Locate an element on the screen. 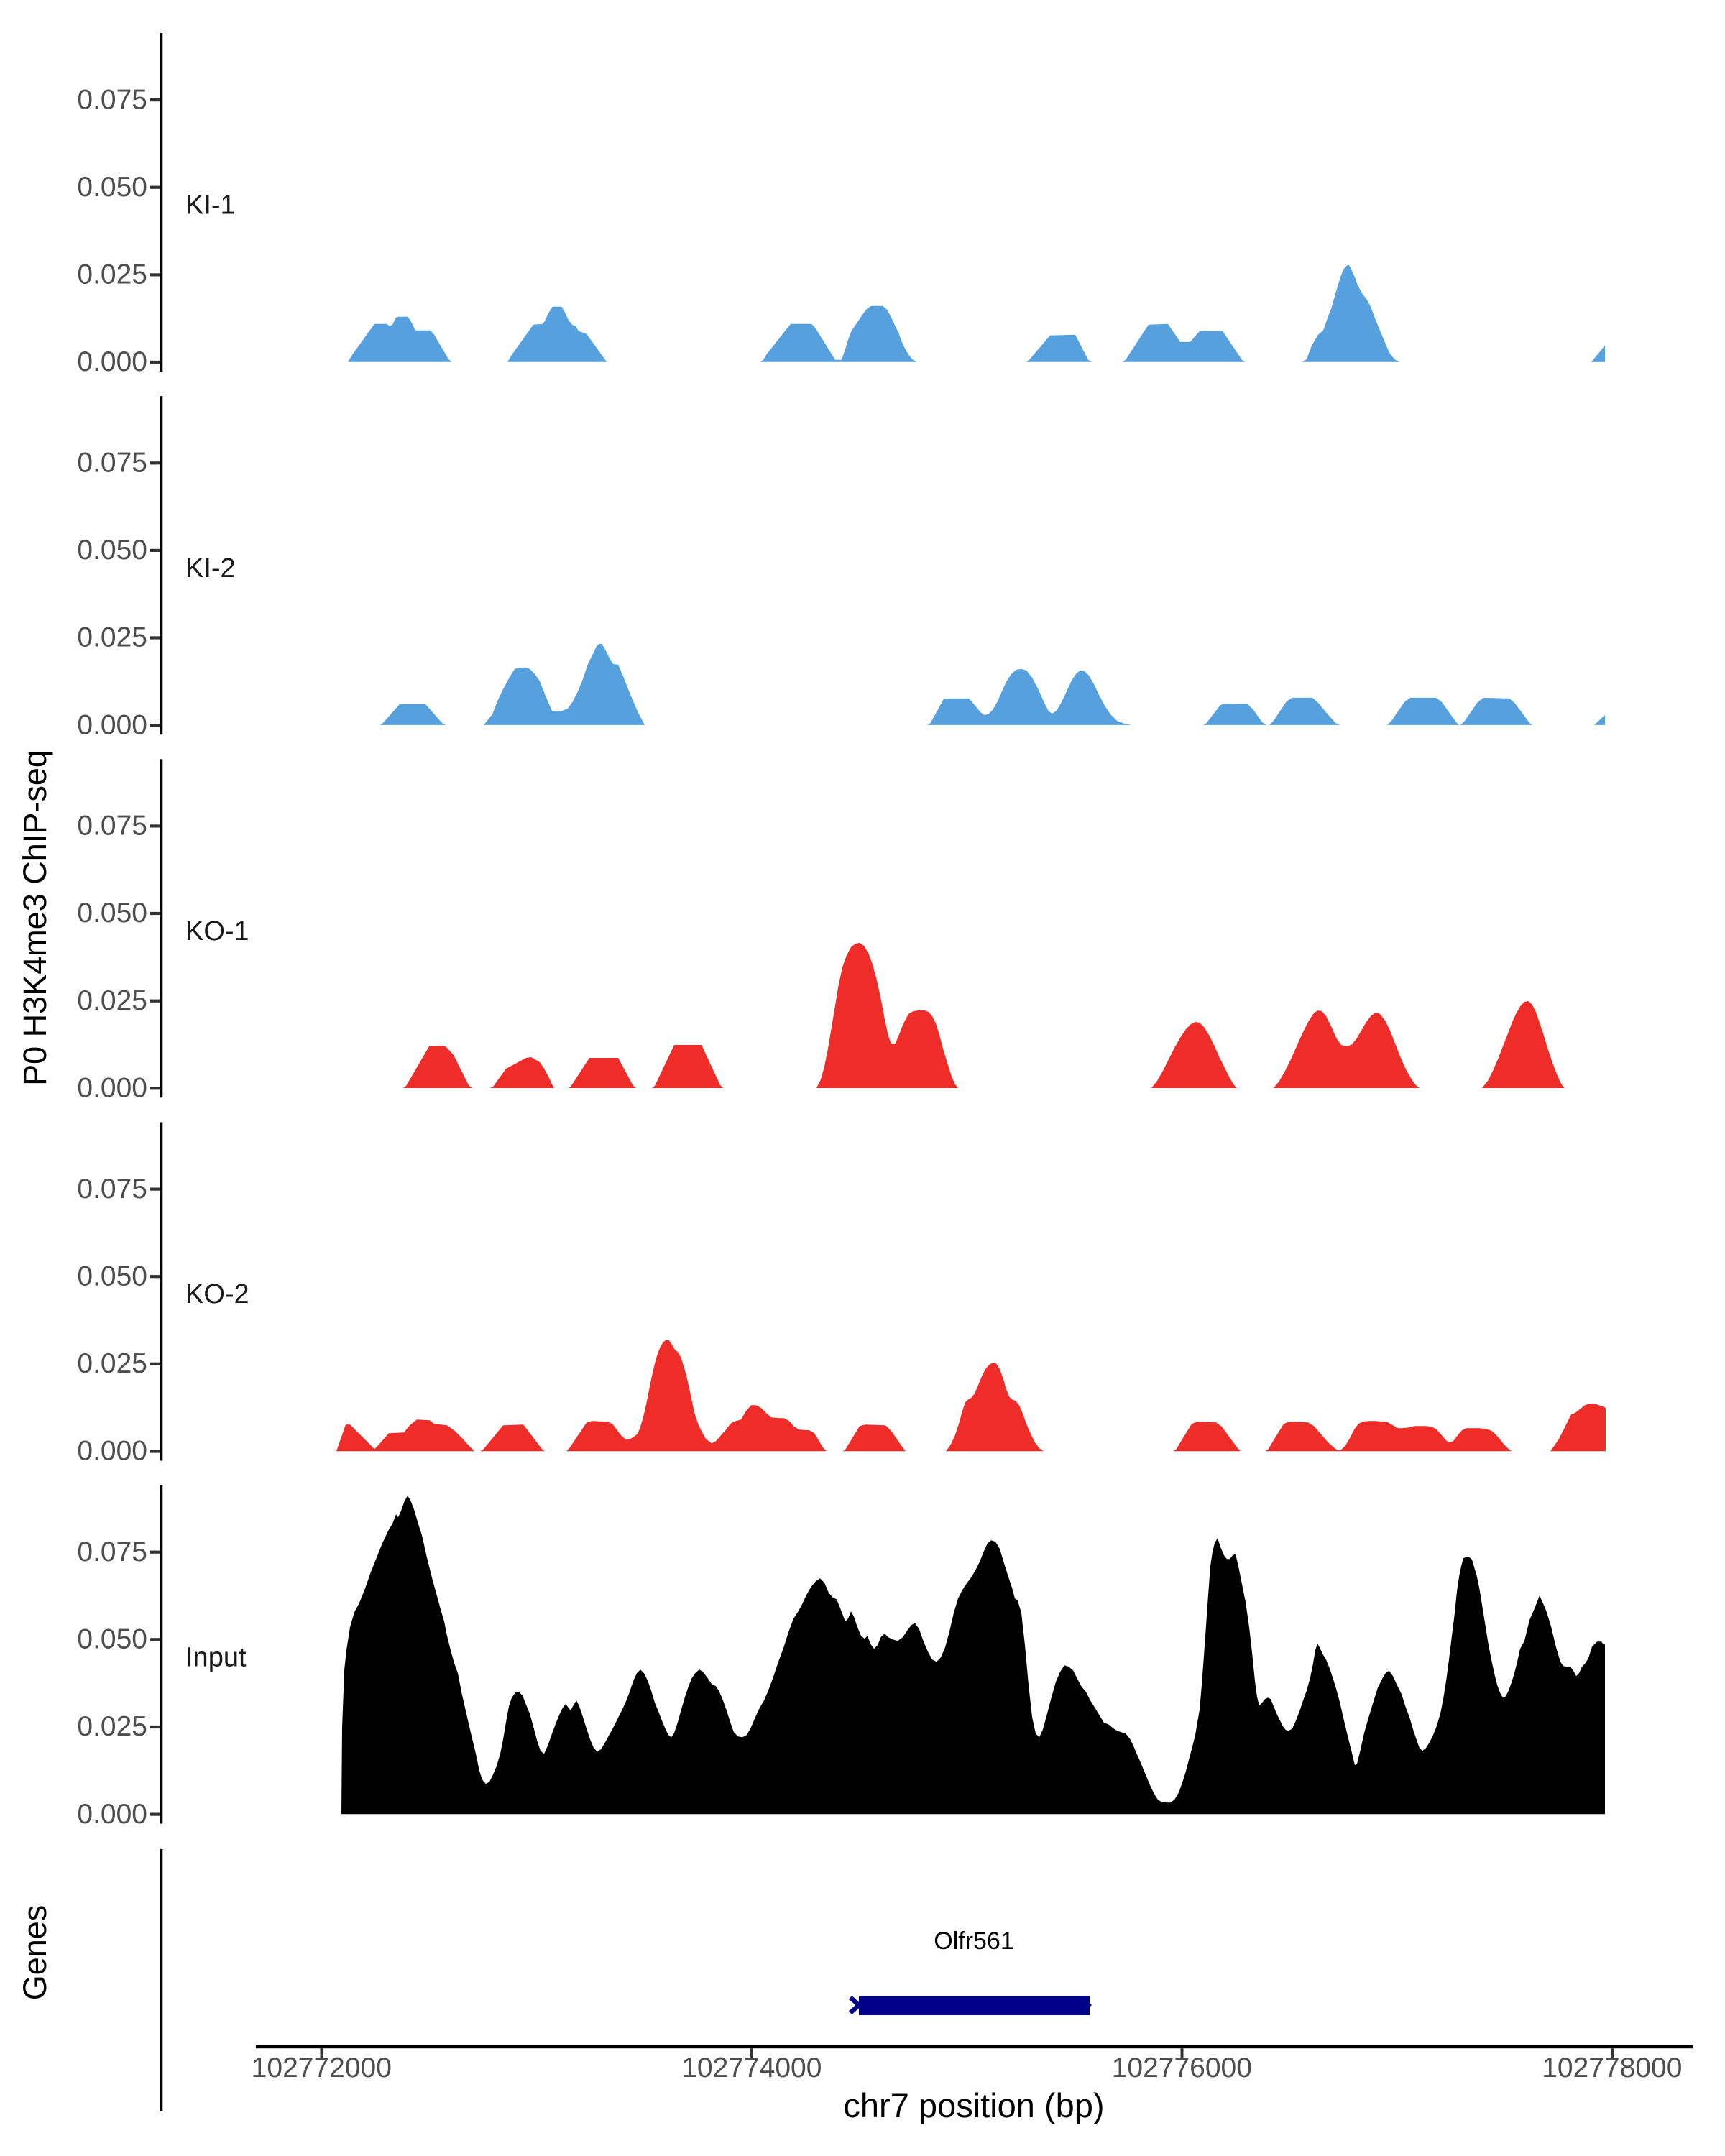 Image resolution: width=1725 pixels, height=2156 pixels. svg-text: 102774000 is located at coordinates (751, 2068).